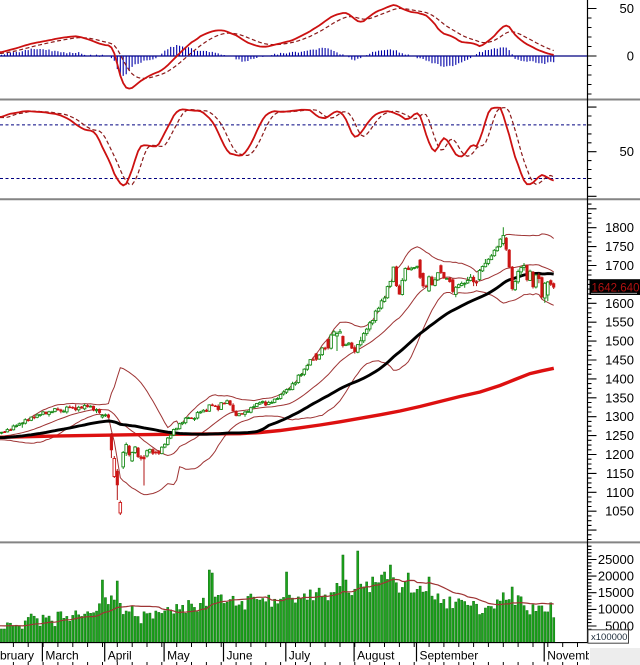 This screenshot has height=665, width=640. What do you see at coordinates (619, 303) in the screenshot?
I see `svg-text: 1600` at bounding box center [619, 303].